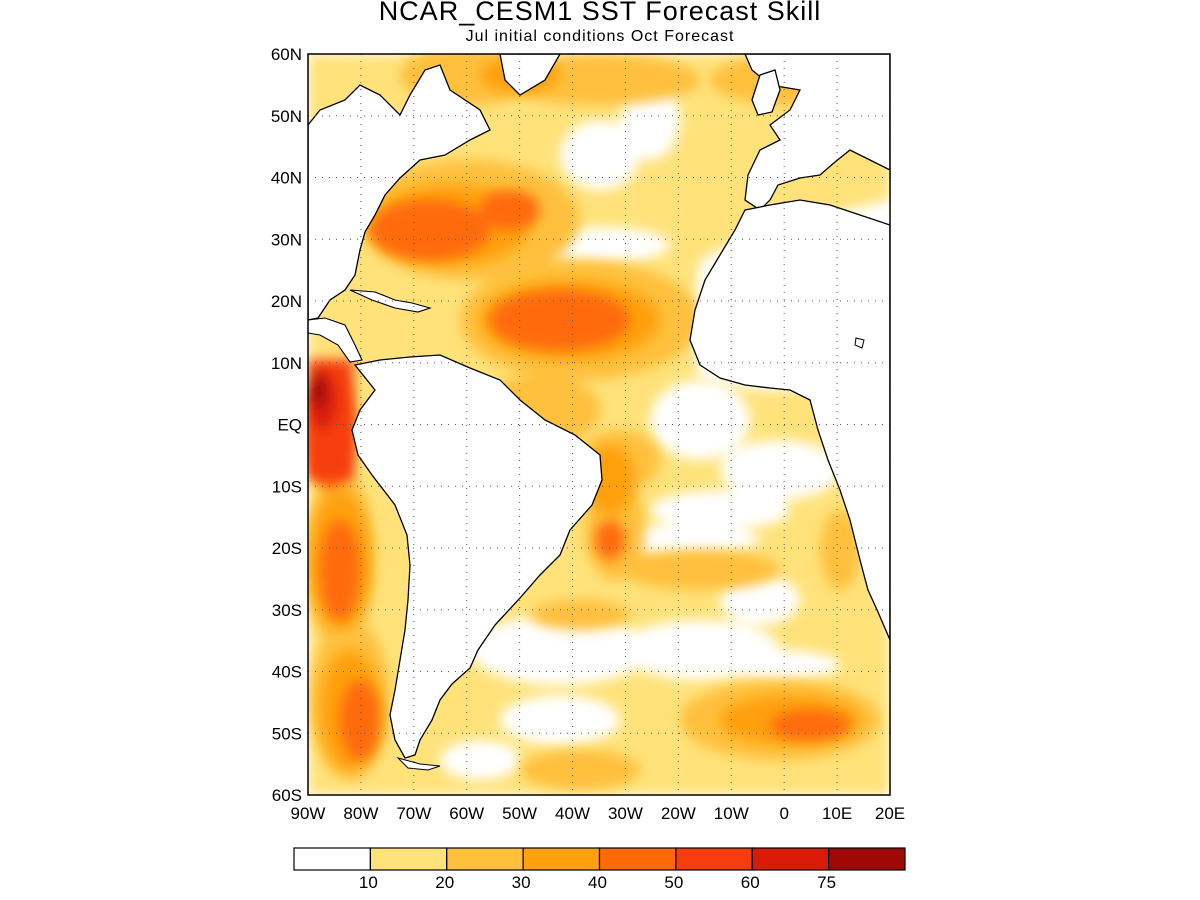  Describe the element at coordinates (837, 813) in the screenshot. I see `lon-tick-label: 10E` at that location.